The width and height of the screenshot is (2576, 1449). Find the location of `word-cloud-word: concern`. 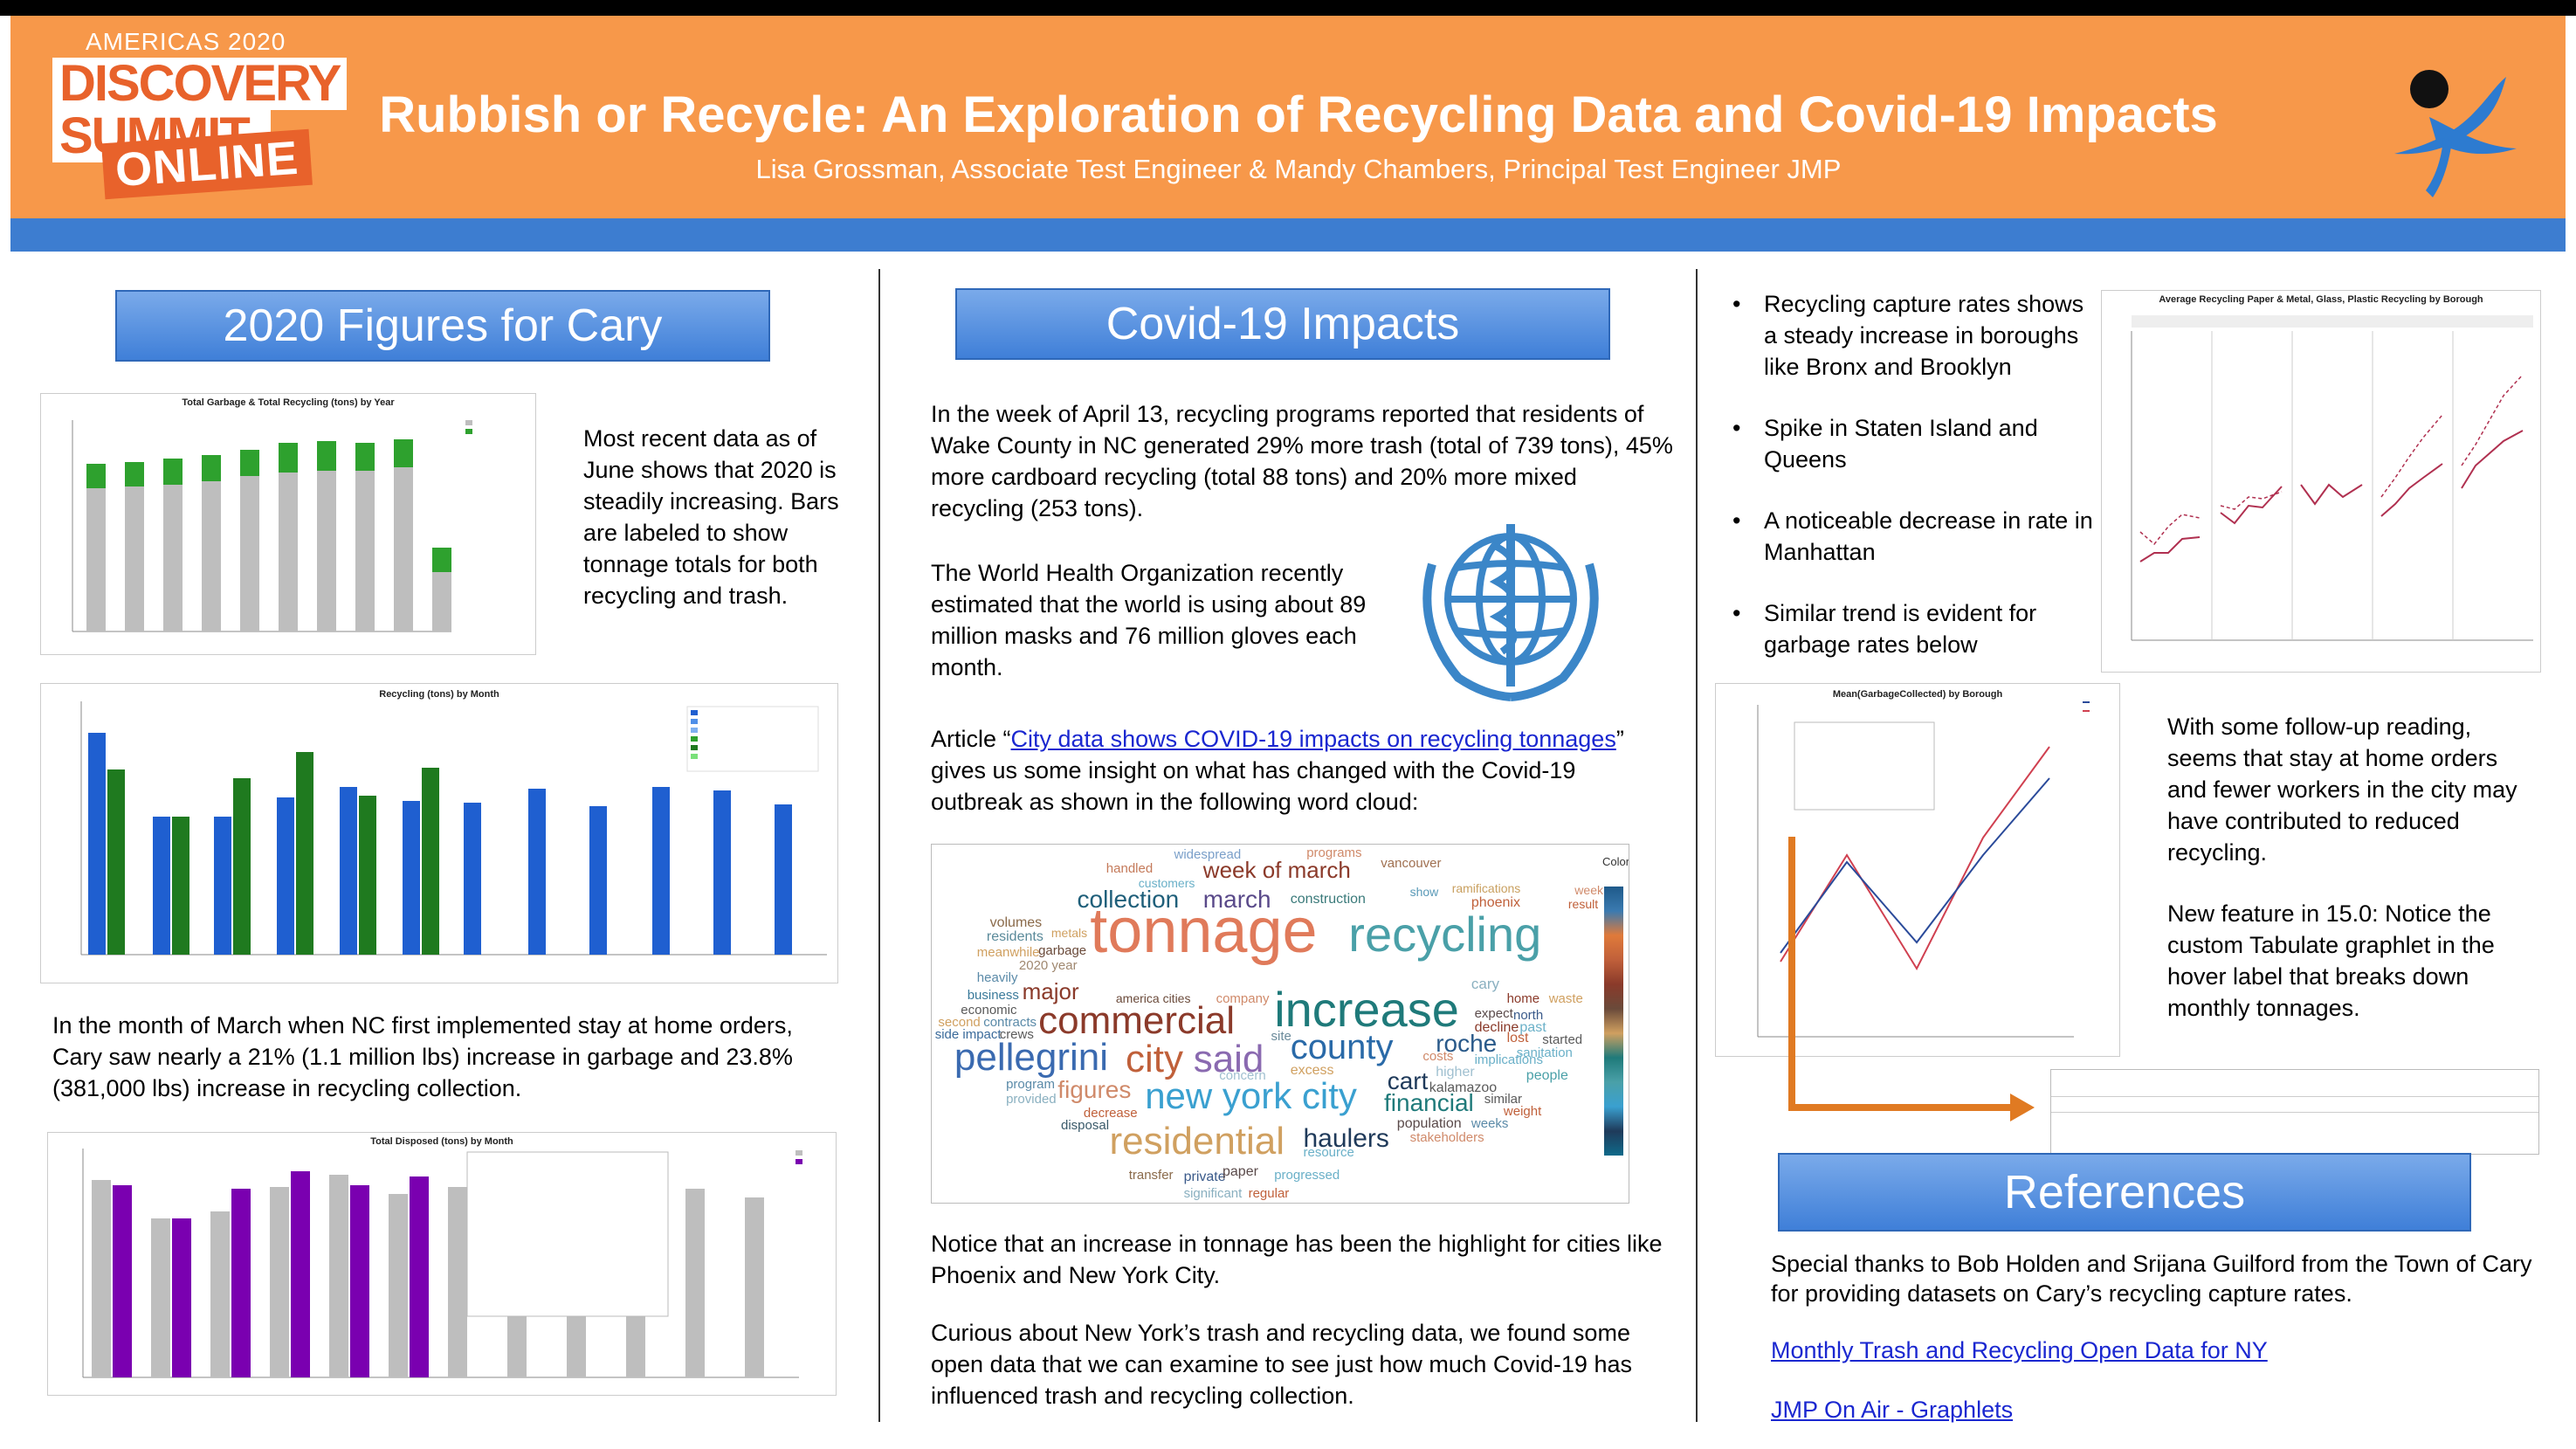

word-cloud-word: concern is located at coordinates (1242, 1076).